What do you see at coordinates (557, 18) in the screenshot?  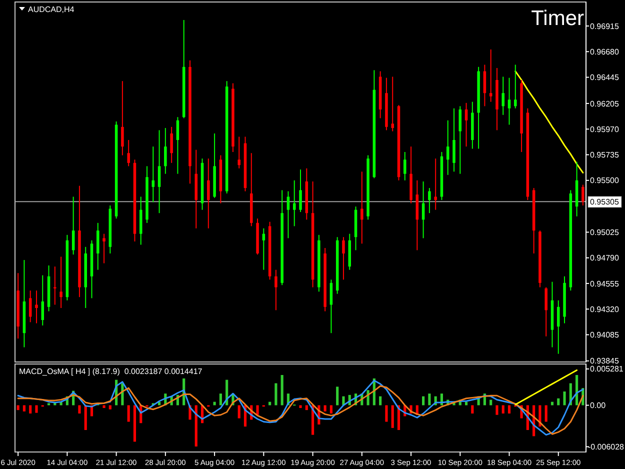 I see `annotation: Timer` at bounding box center [557, 18].